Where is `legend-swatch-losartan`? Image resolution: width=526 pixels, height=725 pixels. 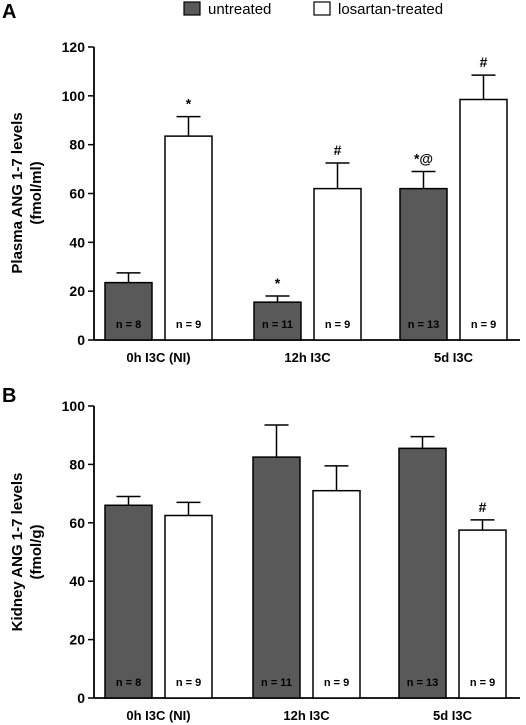 legend-swatch-losartan is located at coordinates (322, 8).